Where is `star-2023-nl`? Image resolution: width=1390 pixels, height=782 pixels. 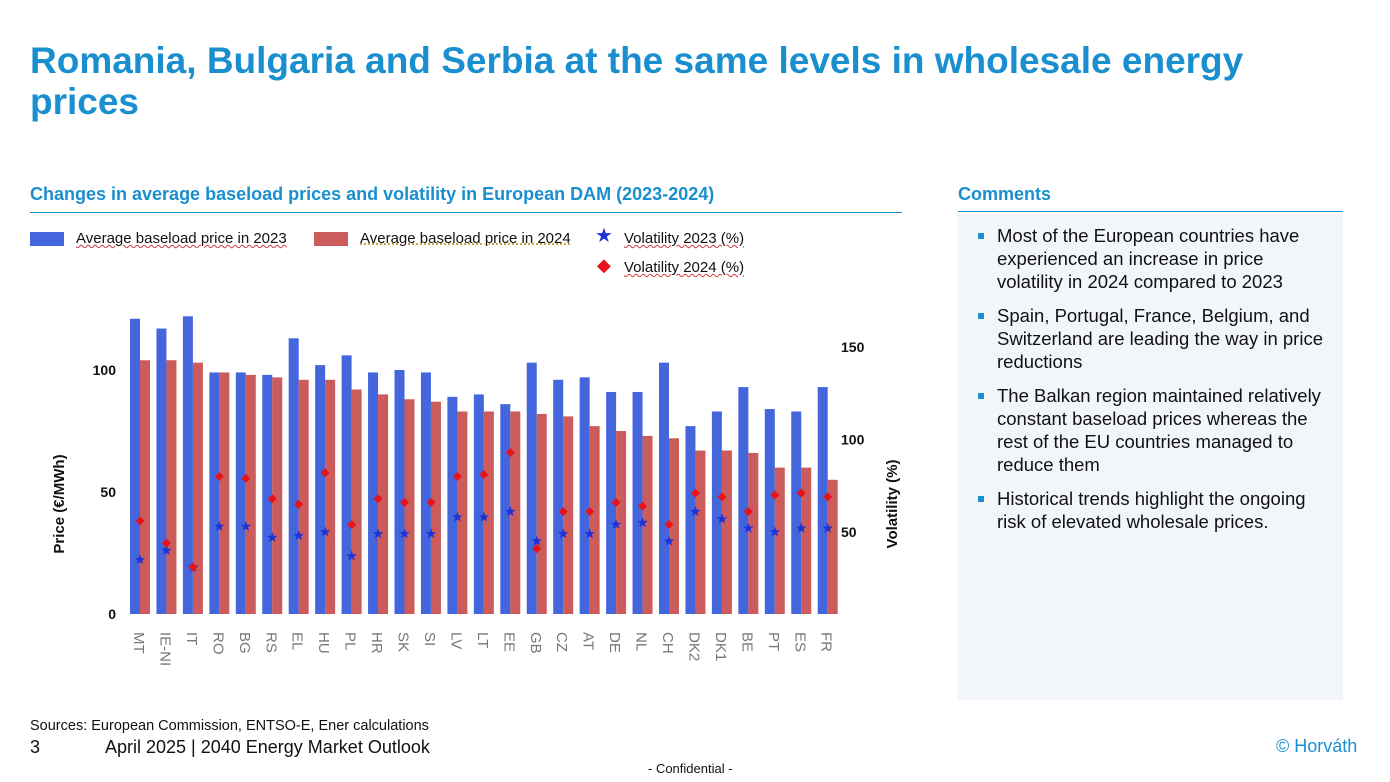 star-2023-nl is located at coordinates (642, 522).